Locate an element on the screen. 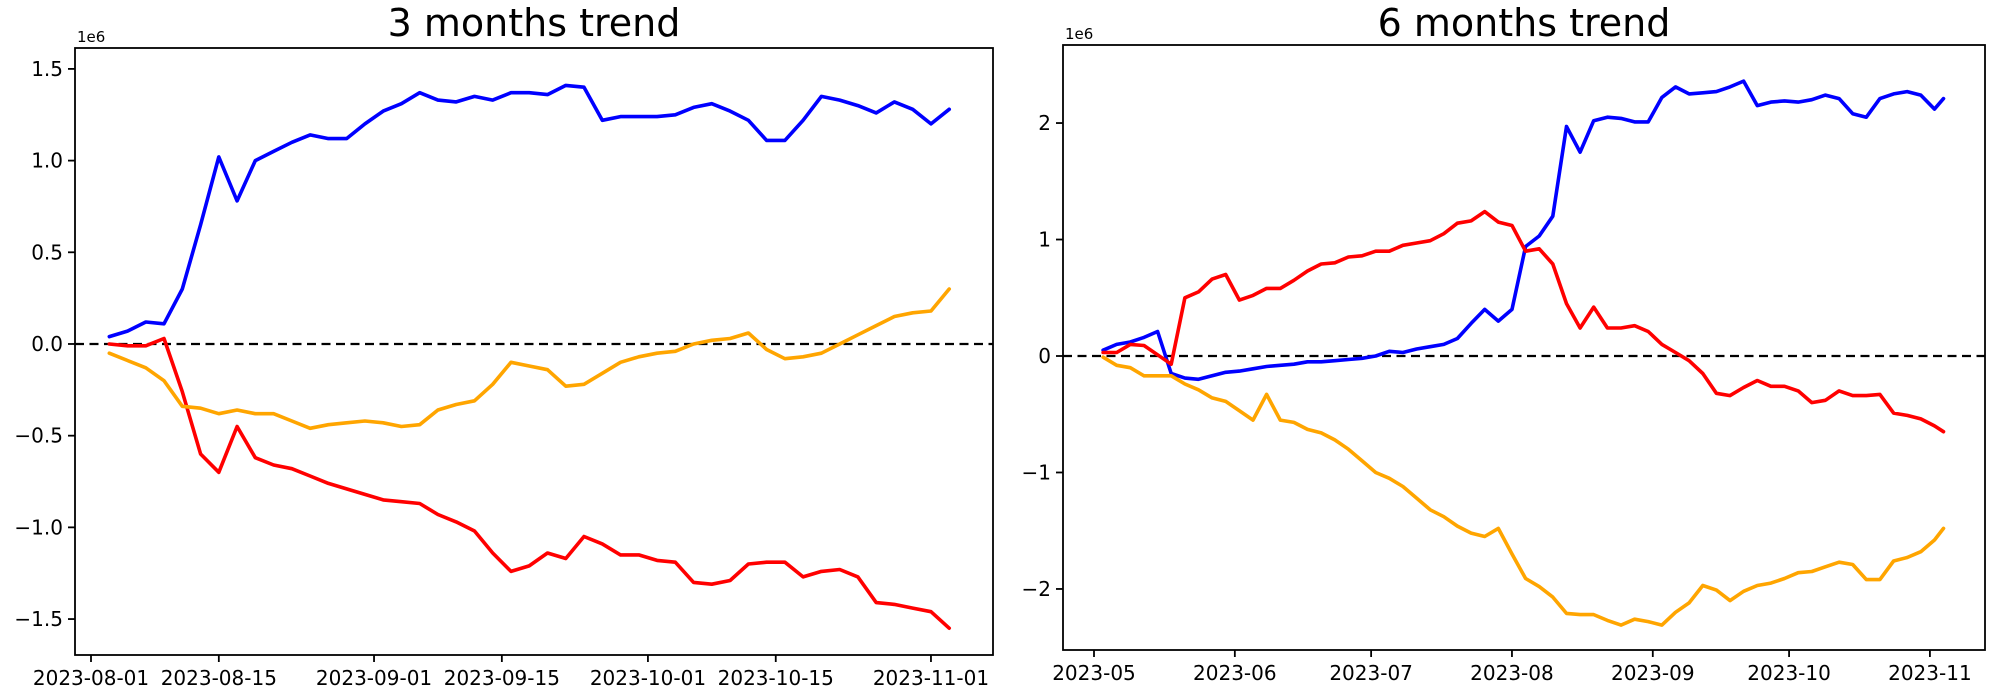 The width and height of the screenshot is (2000, 700). series-line-orange is located at coordinates (529, 359).